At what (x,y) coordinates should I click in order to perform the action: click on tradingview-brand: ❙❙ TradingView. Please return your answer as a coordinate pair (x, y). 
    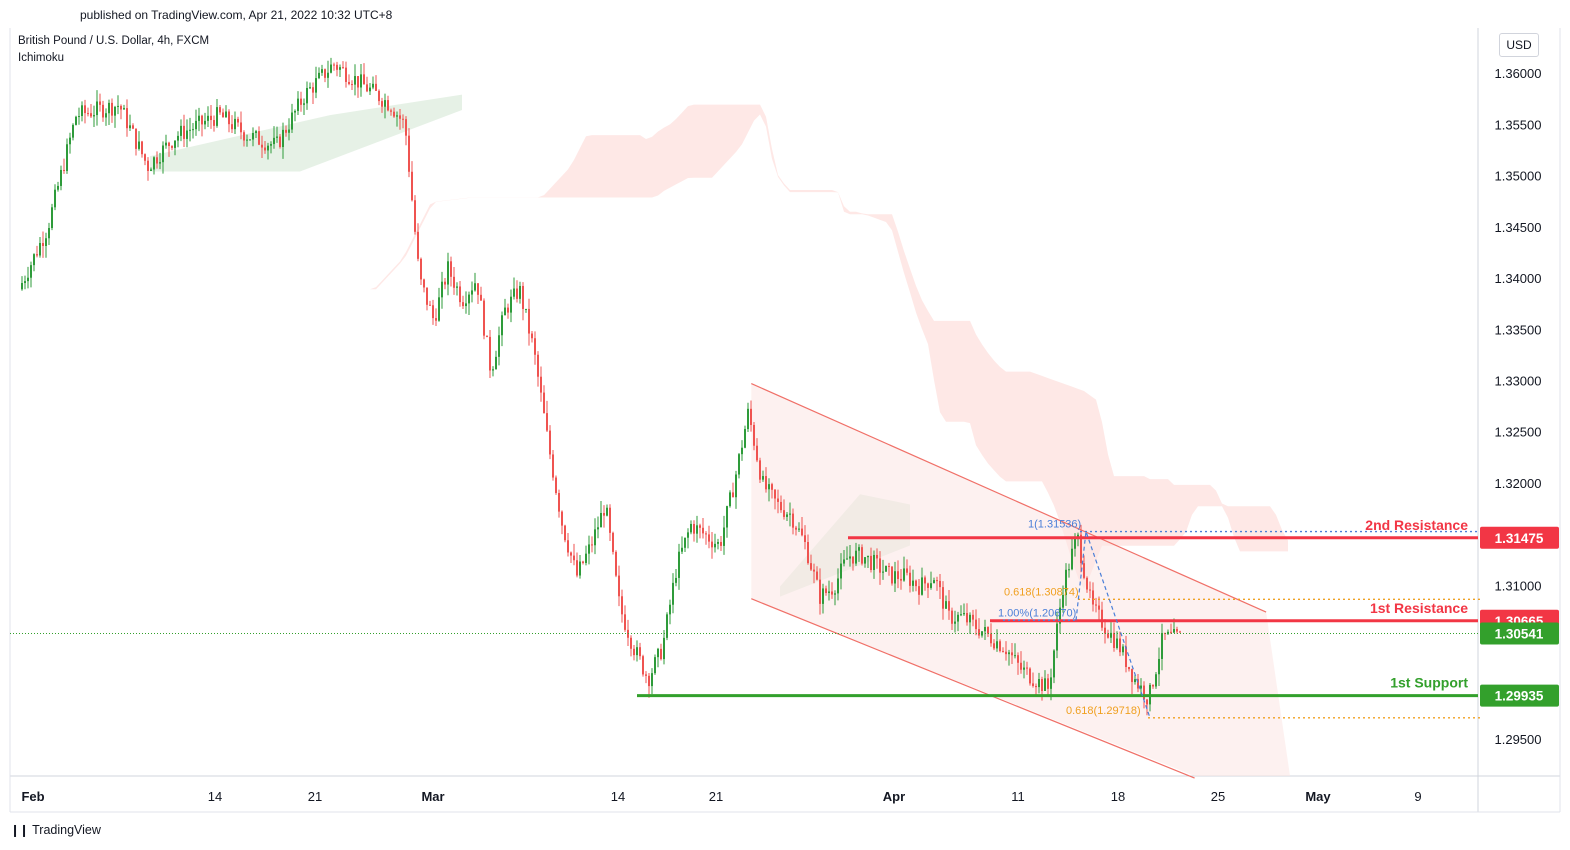
    Looking at the image, I should click on (55, 830).